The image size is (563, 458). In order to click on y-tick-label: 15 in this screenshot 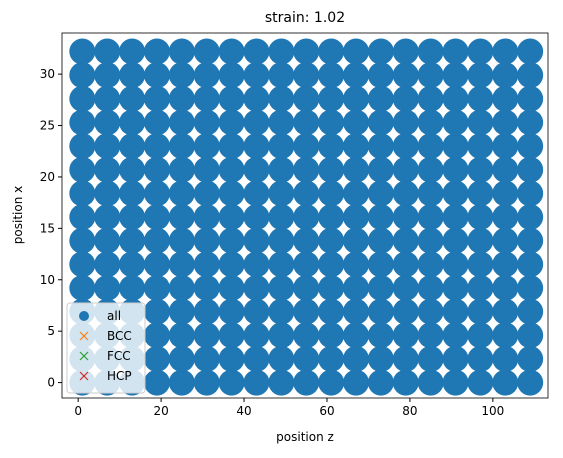, I will do `click(47, 228)`.